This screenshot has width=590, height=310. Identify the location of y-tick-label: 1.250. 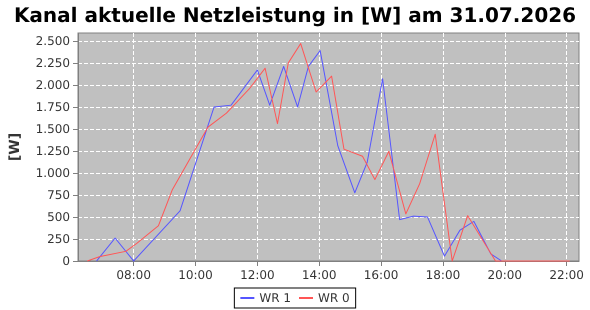
(53, 151).